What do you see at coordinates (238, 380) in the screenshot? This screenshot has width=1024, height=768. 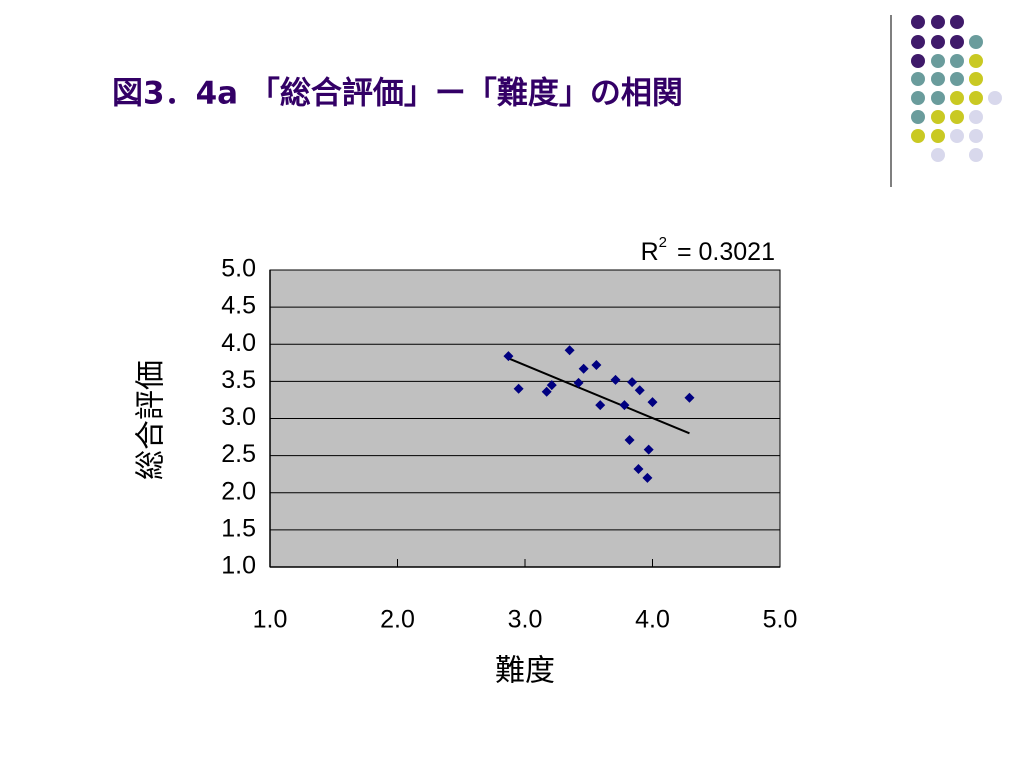 I see `y-tick-label: 3.5` at bounding box center [238, 380].